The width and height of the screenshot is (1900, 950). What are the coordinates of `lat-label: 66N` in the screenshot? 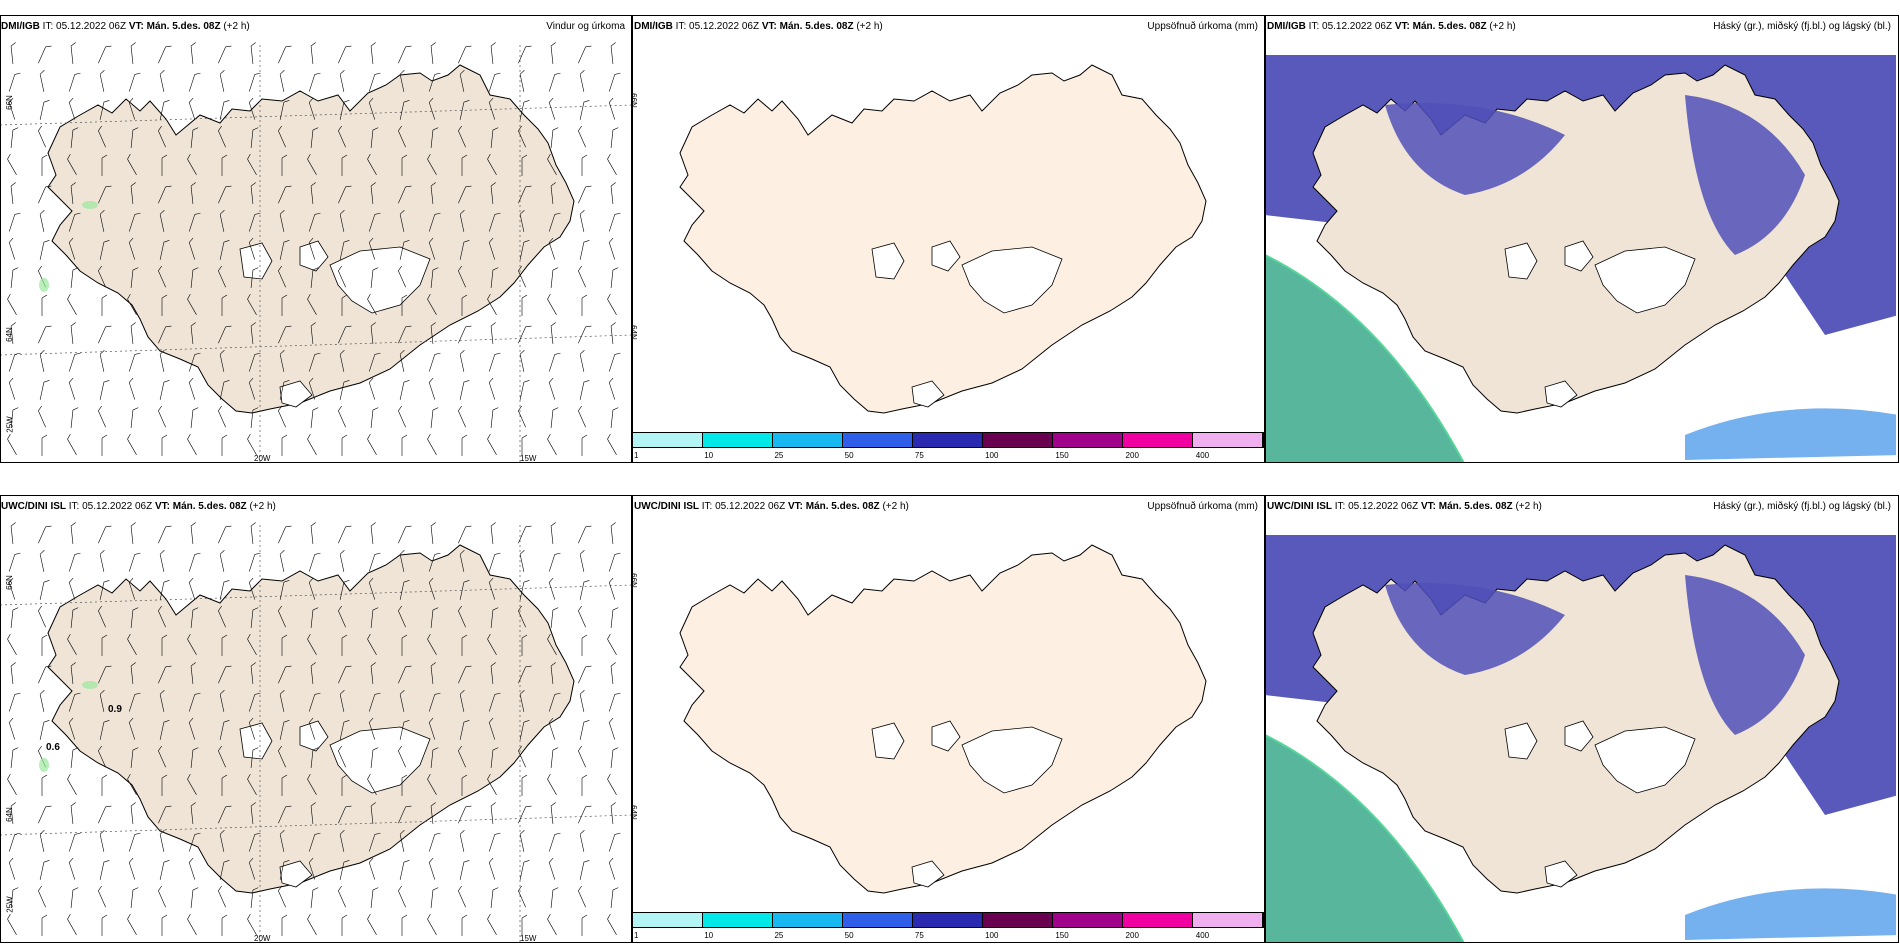 It's located at (9, 102).